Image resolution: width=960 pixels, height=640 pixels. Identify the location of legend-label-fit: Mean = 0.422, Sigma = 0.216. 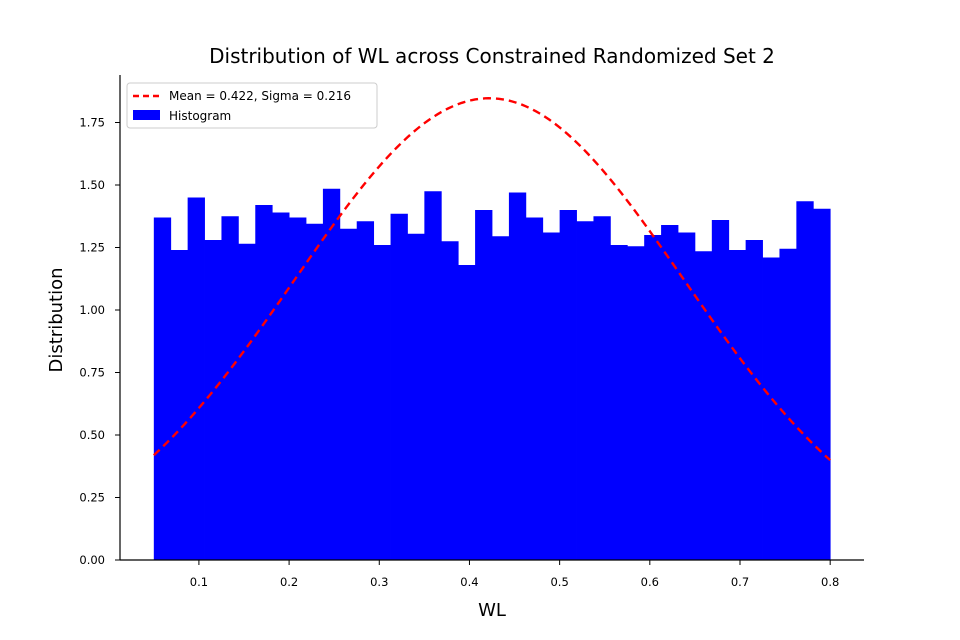
(260, 96).